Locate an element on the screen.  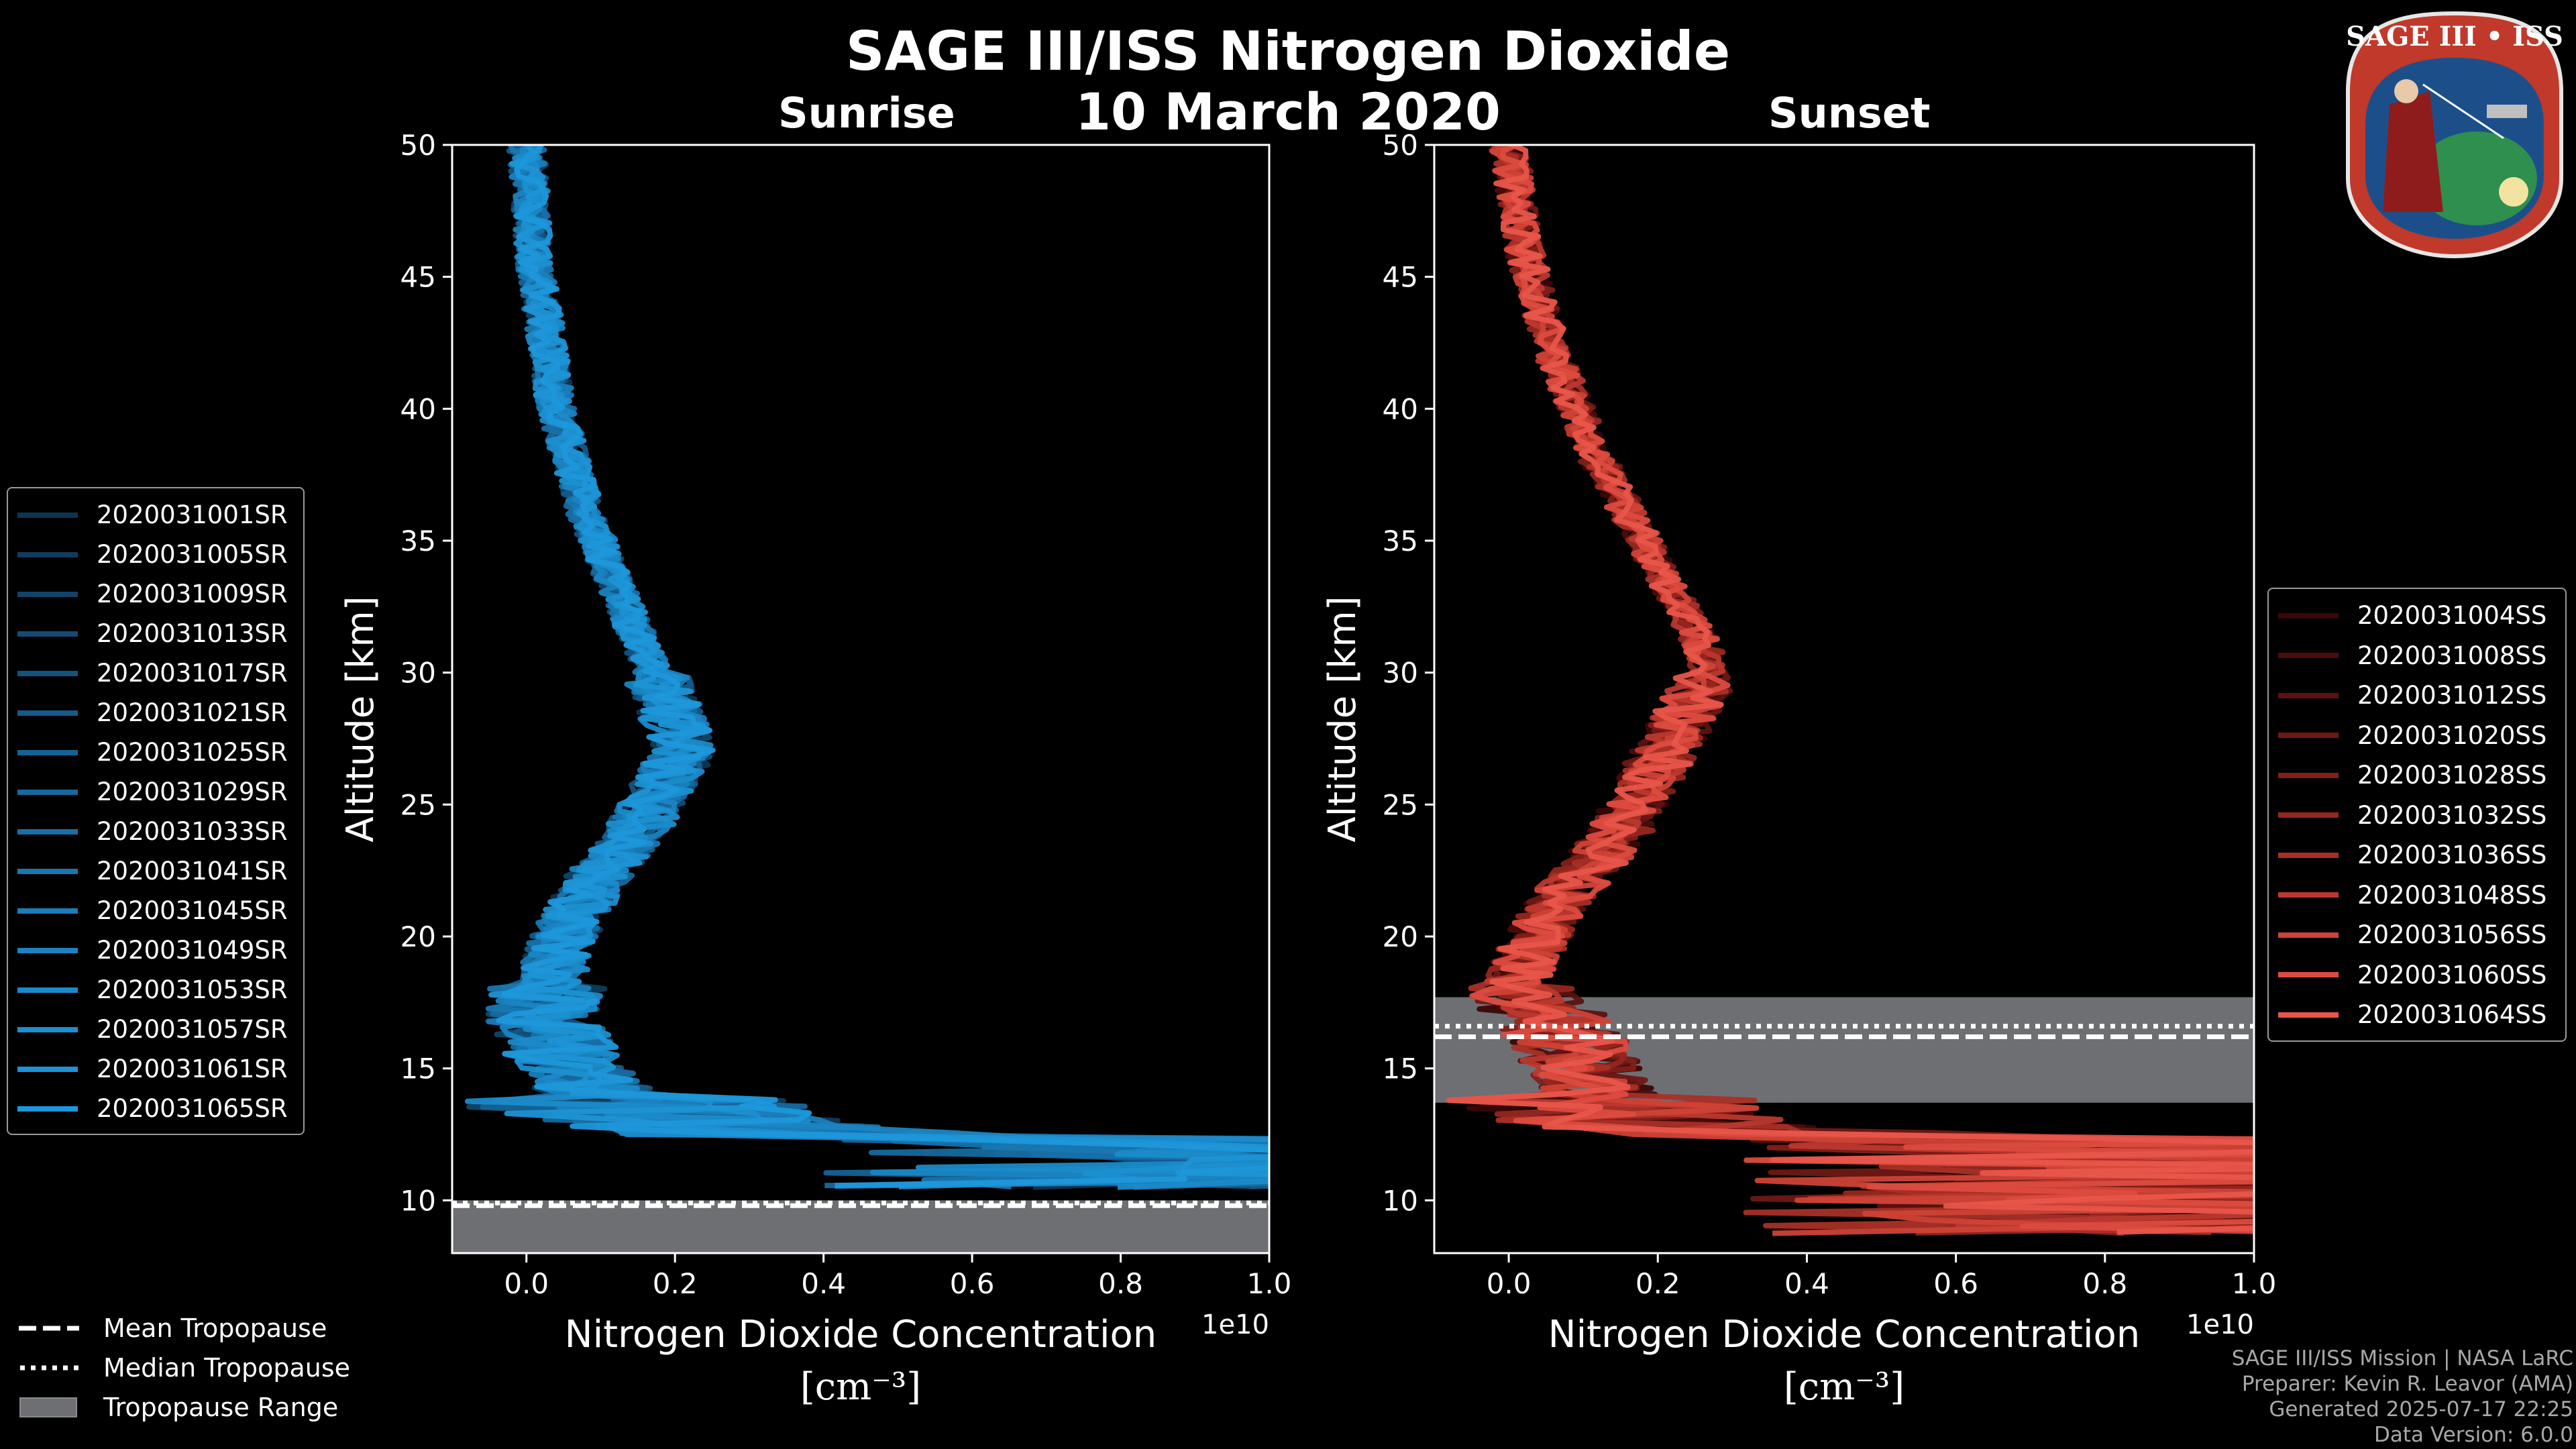
sunset-ytick-label: 25 is located at coordinates (1400, 804).